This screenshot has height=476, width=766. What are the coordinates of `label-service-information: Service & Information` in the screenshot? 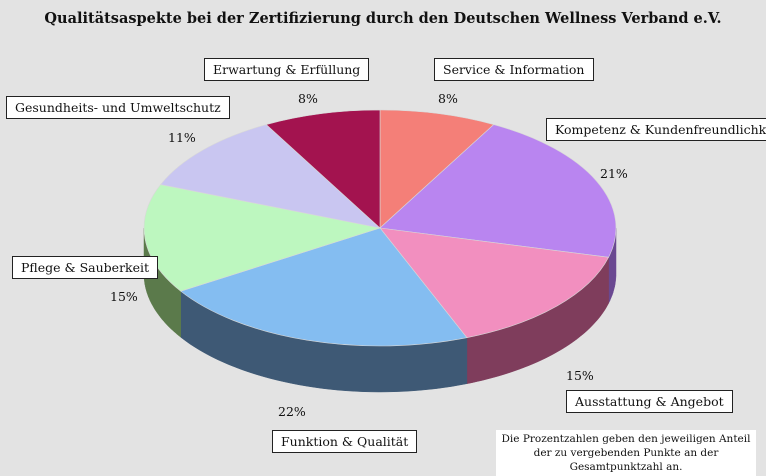 It's located at (514, 69).